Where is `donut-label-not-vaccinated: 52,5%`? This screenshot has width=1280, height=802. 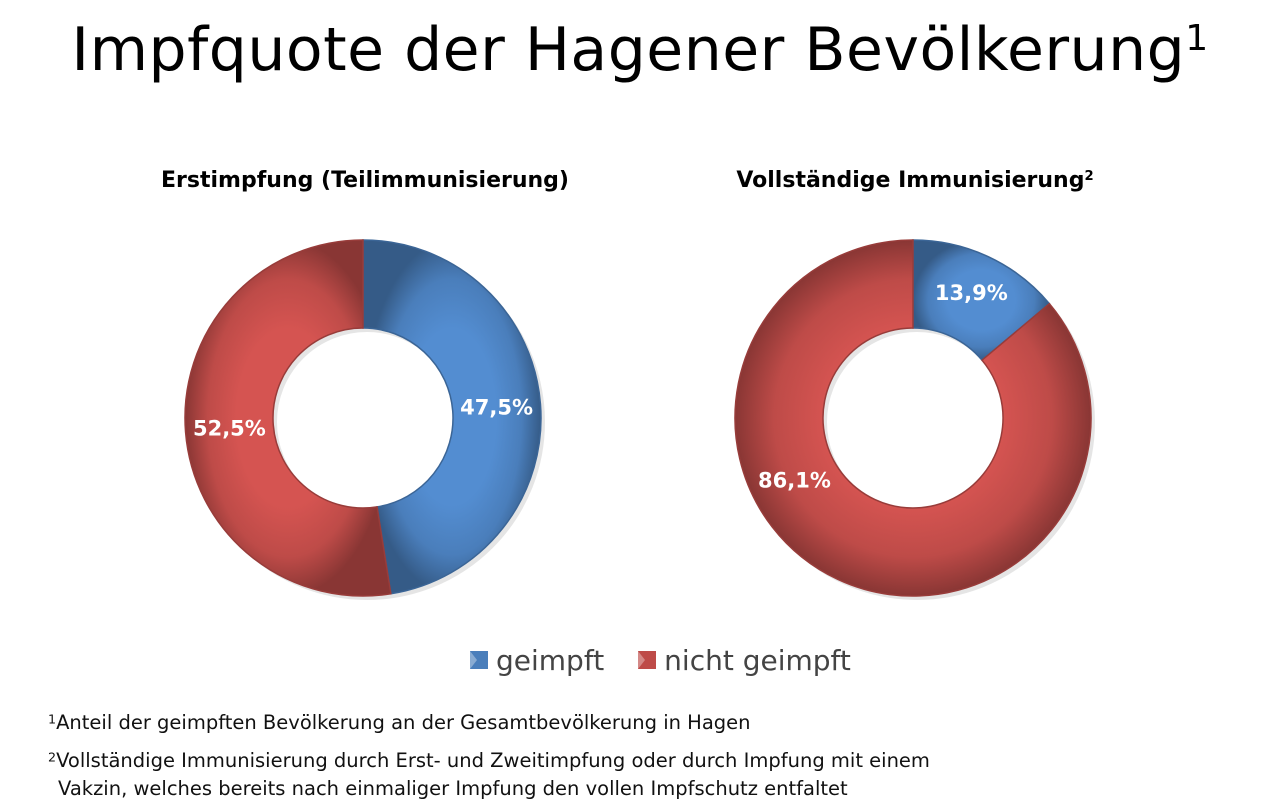 donut-label-not-vaccinated: 52,5% is located at coordinates (229, 429).